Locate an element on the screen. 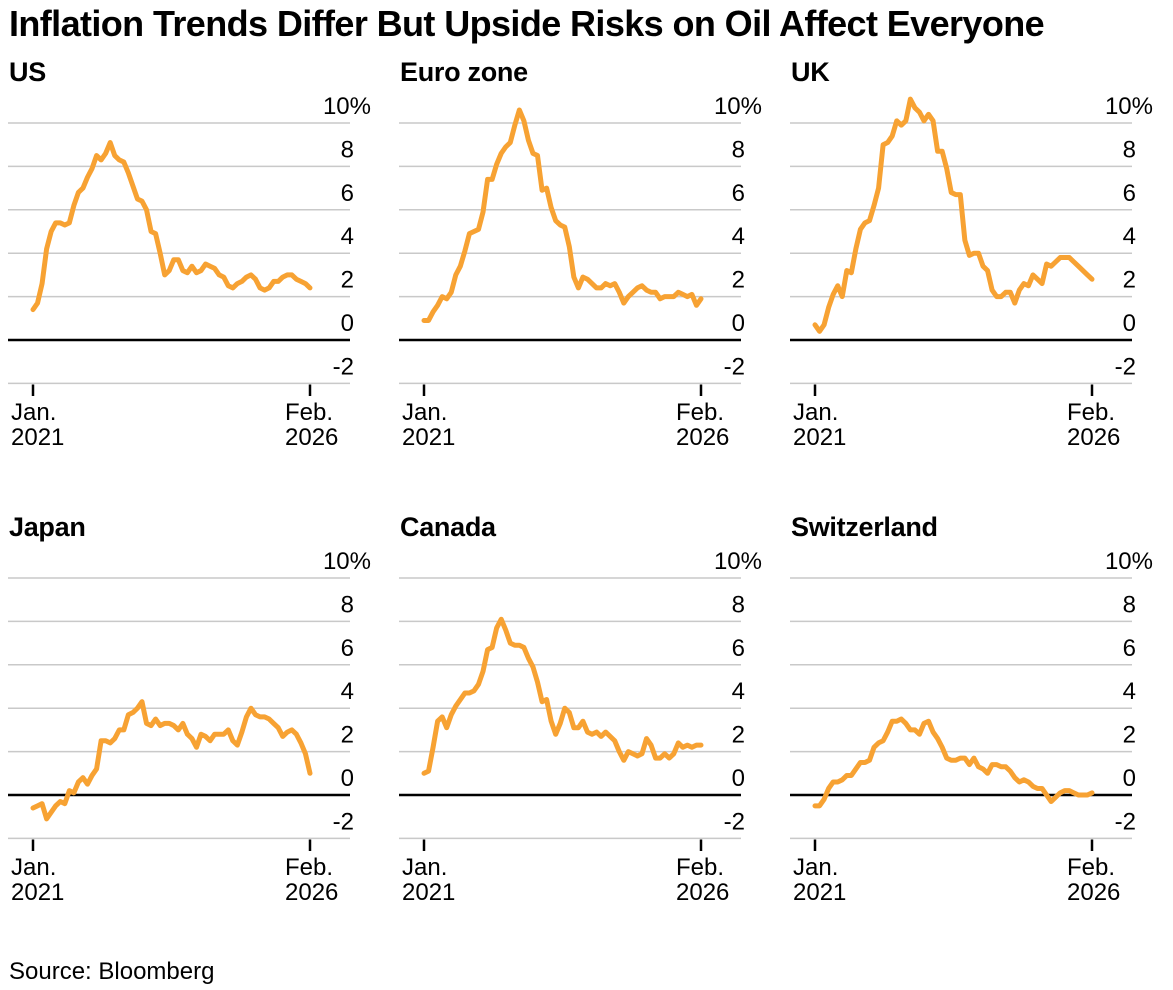 This screenshot has width=1173, height=990. panel-title-euro-zone: Euro zone is located at coordinates (464, 71).